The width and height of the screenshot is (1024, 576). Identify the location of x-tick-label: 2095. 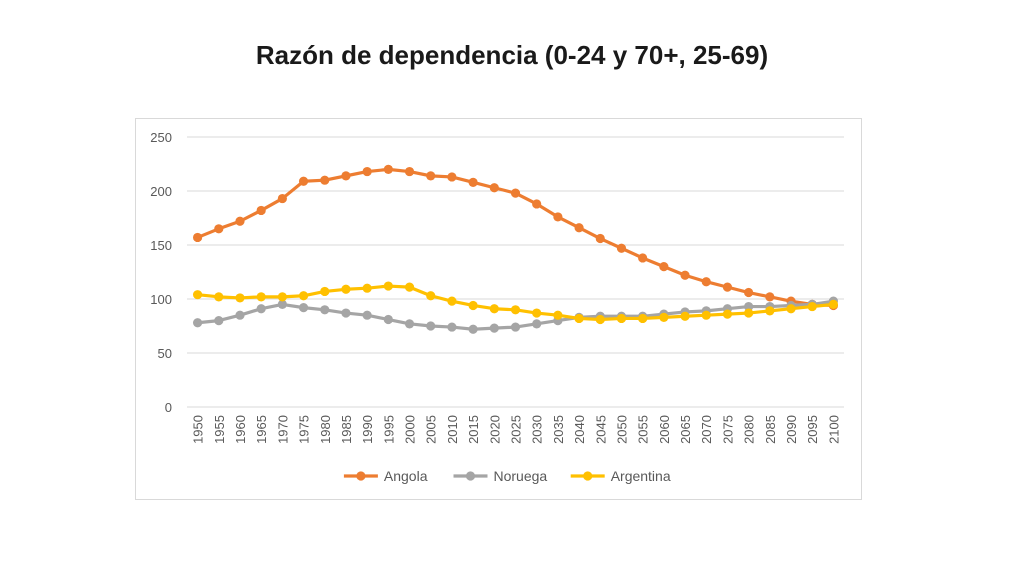
(812, 429).